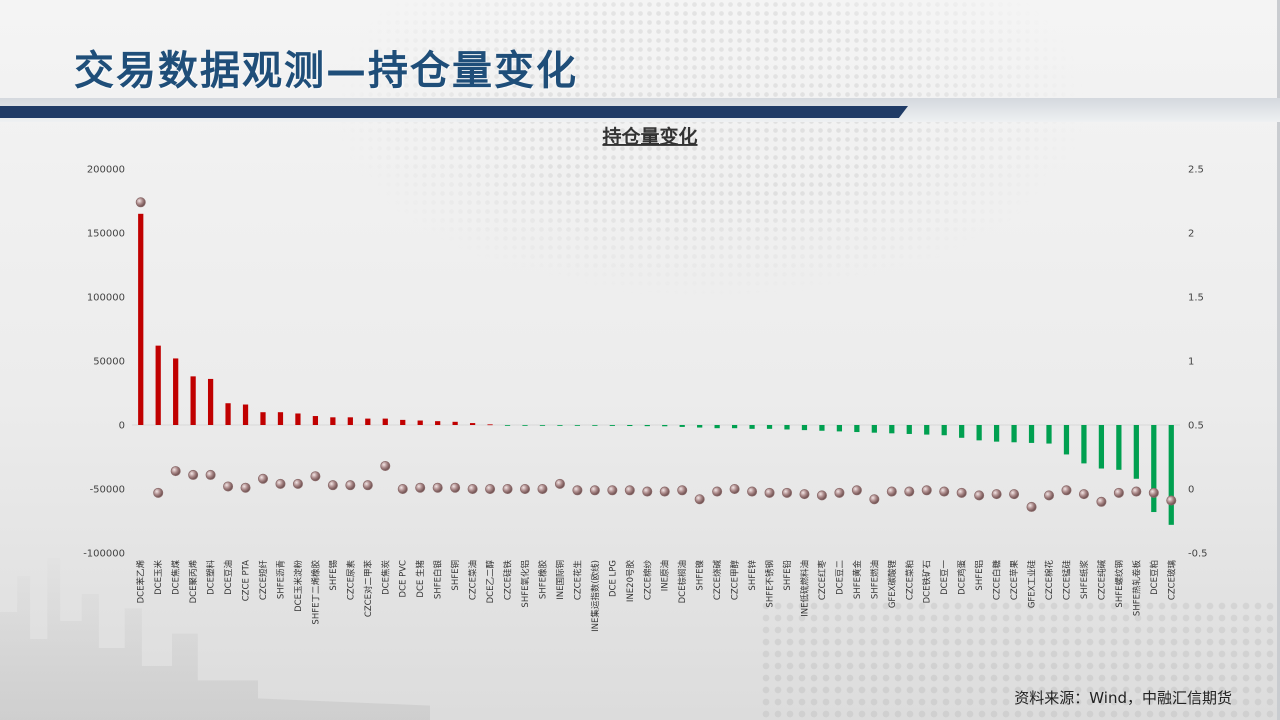 This screenshot has height=720, width=1280. What do you see at coordinates (508, 580) in the screenshot?
I see `category-label: CZCE硅铁` at bounding box center [508, 580].